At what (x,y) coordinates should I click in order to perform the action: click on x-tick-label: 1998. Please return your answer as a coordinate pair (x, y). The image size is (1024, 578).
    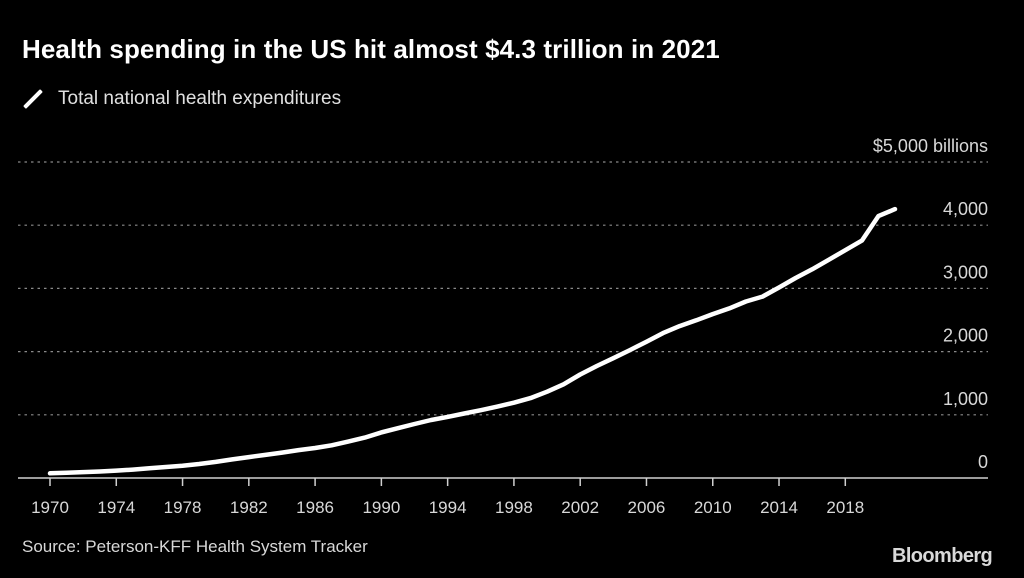
    Looking at the image, I should click on (514, 507).